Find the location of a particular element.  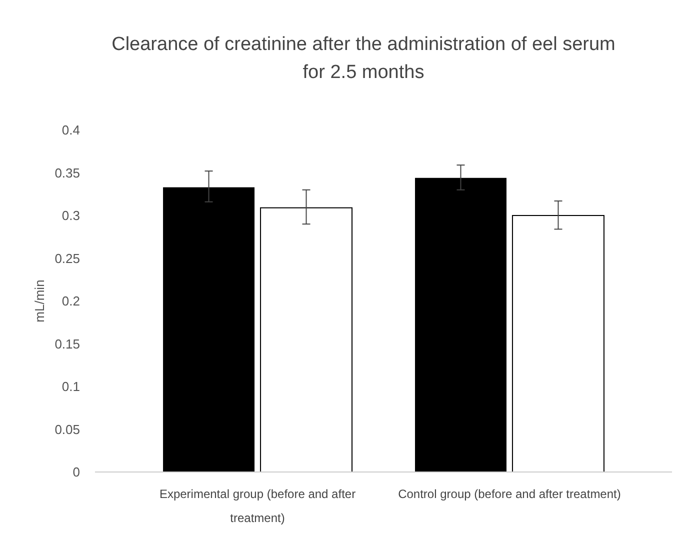

y-axis-title: mL/min is located at coordinates (39, 301).